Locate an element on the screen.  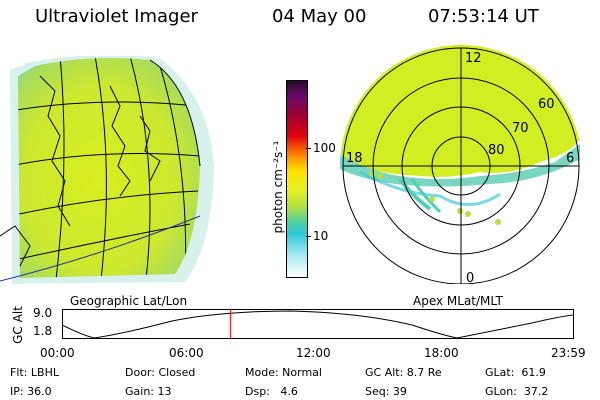
status-ip: IP: 36.0 is located at coordinates (31, 391).